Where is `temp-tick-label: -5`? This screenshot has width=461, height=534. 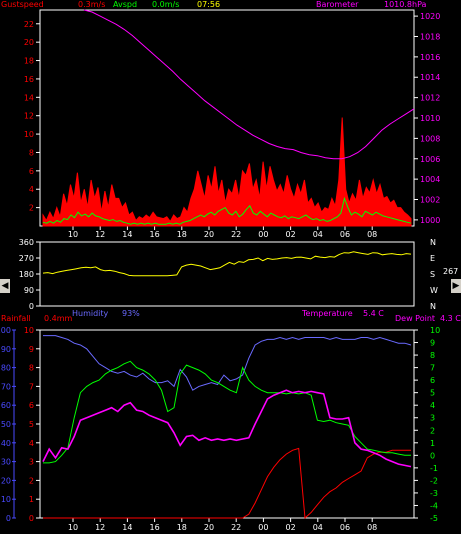 temp-tick-label: -5 is located at coordinates (434, 518).